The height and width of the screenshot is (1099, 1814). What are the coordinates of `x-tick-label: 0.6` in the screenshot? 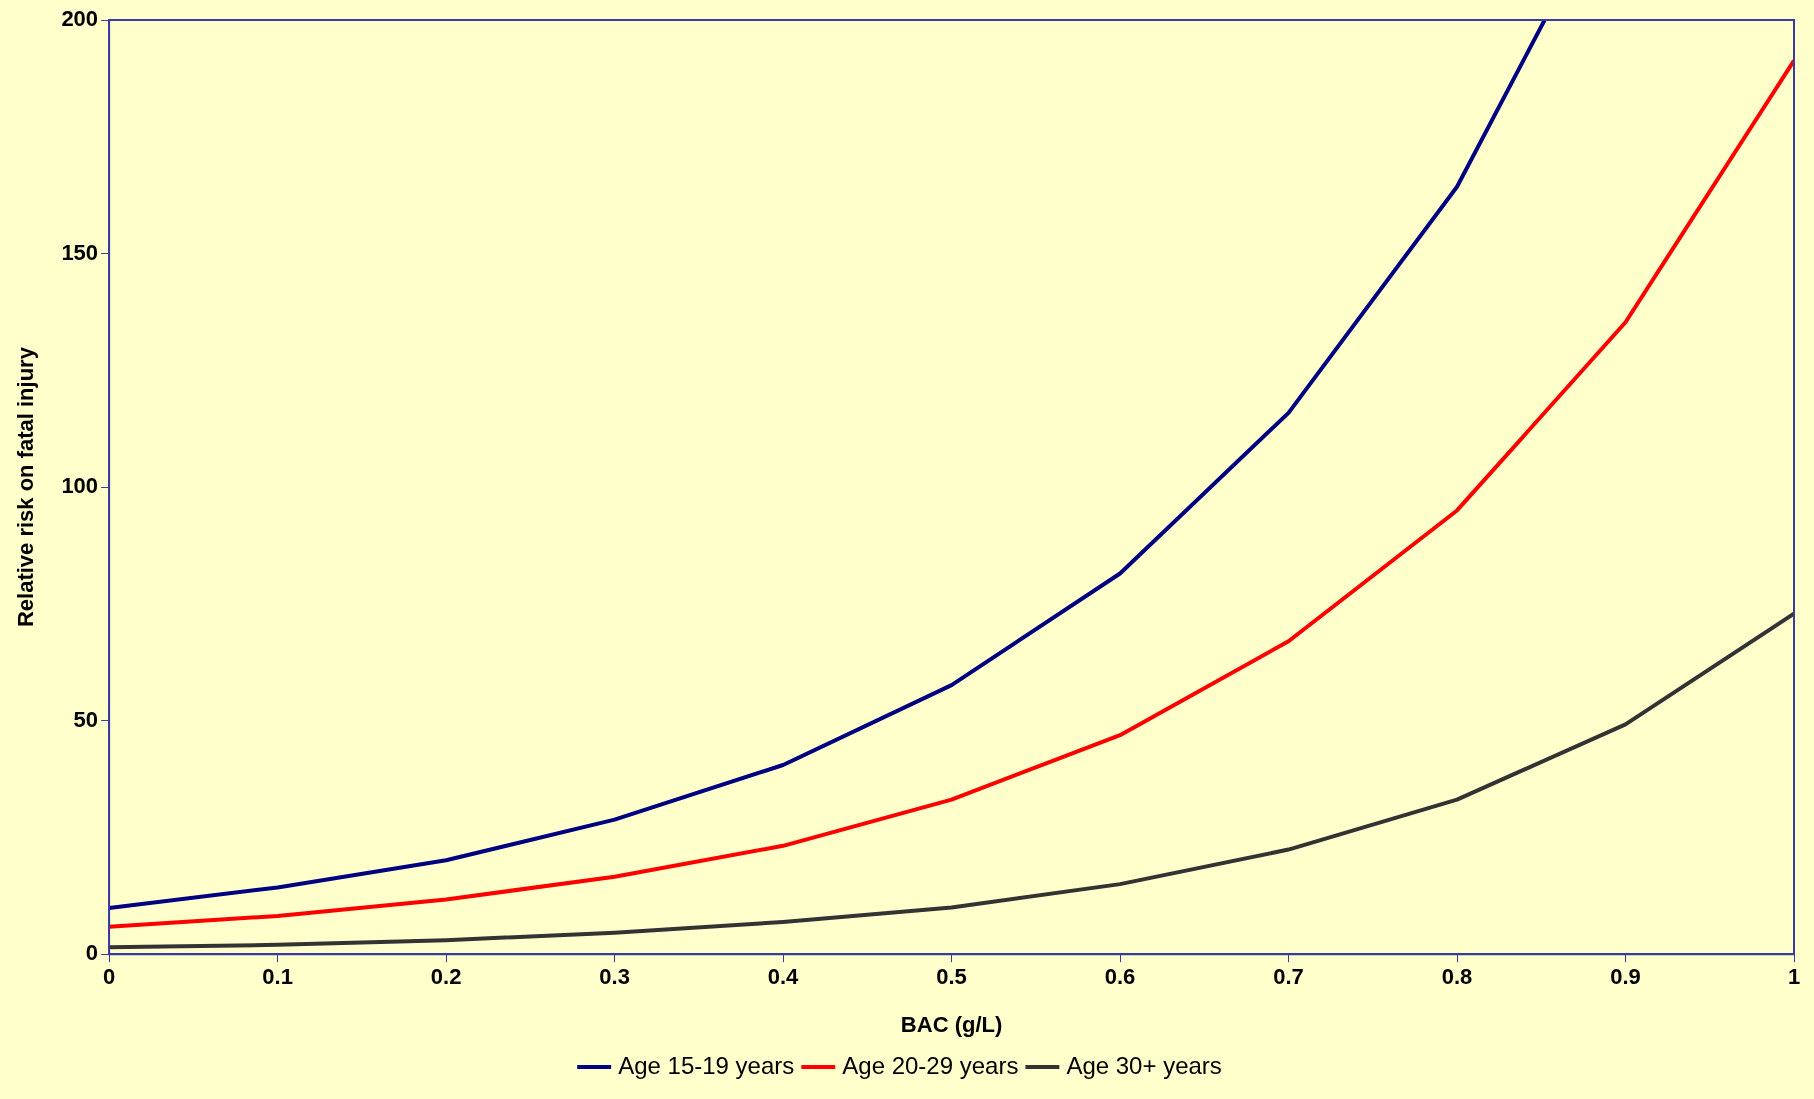 It's located at (1120, 977).